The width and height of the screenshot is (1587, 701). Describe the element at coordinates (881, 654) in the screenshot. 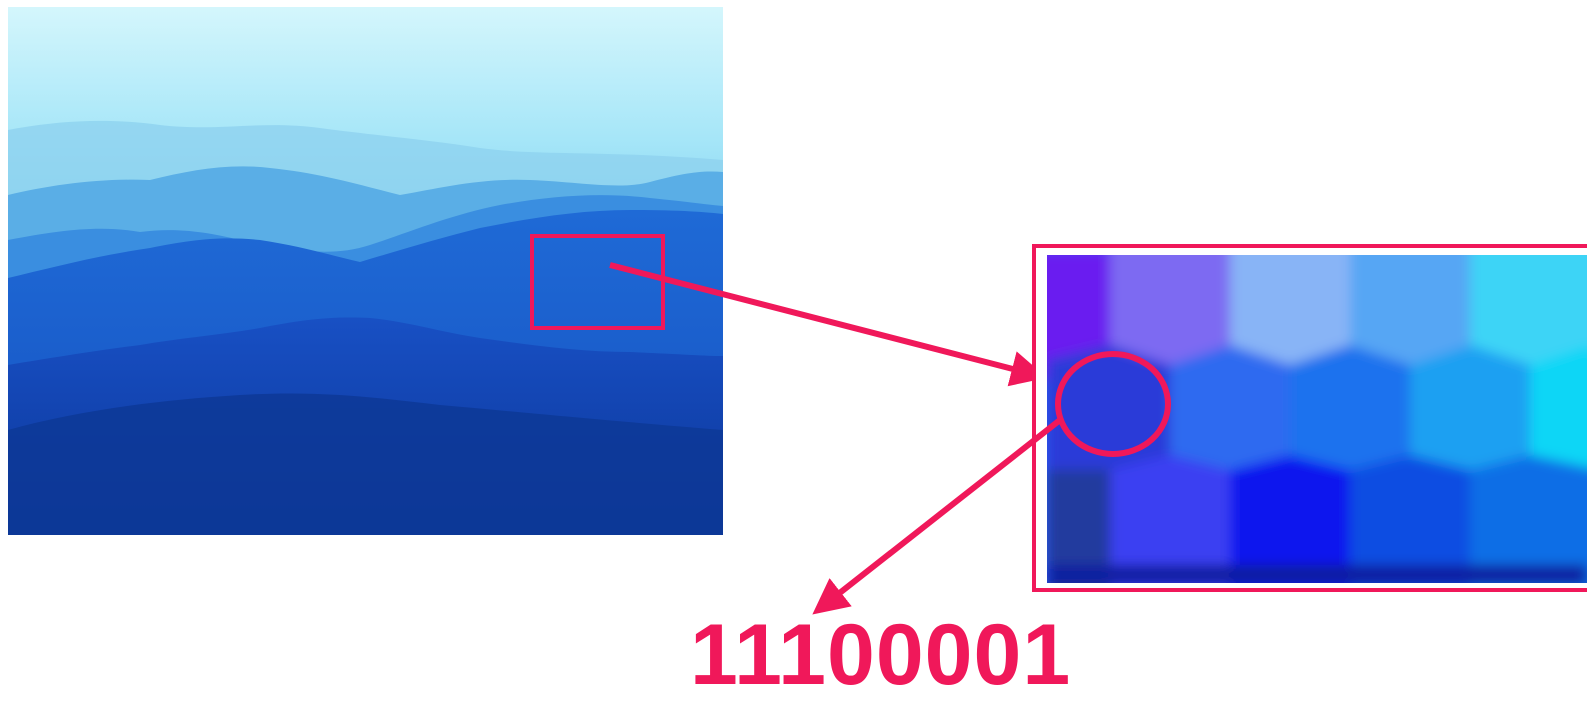

I see `binary-value-label: 11100001` at that location.